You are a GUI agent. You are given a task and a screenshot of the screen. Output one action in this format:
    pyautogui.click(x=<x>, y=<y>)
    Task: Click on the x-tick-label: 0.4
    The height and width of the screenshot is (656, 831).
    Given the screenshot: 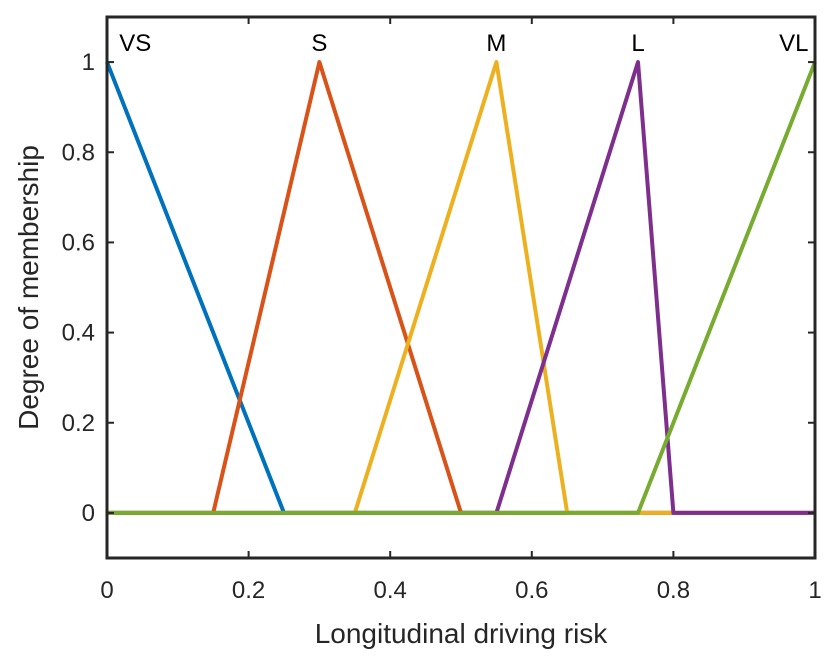 What is the action you would take?
    pyautogui.click(x=390, y=590)
    